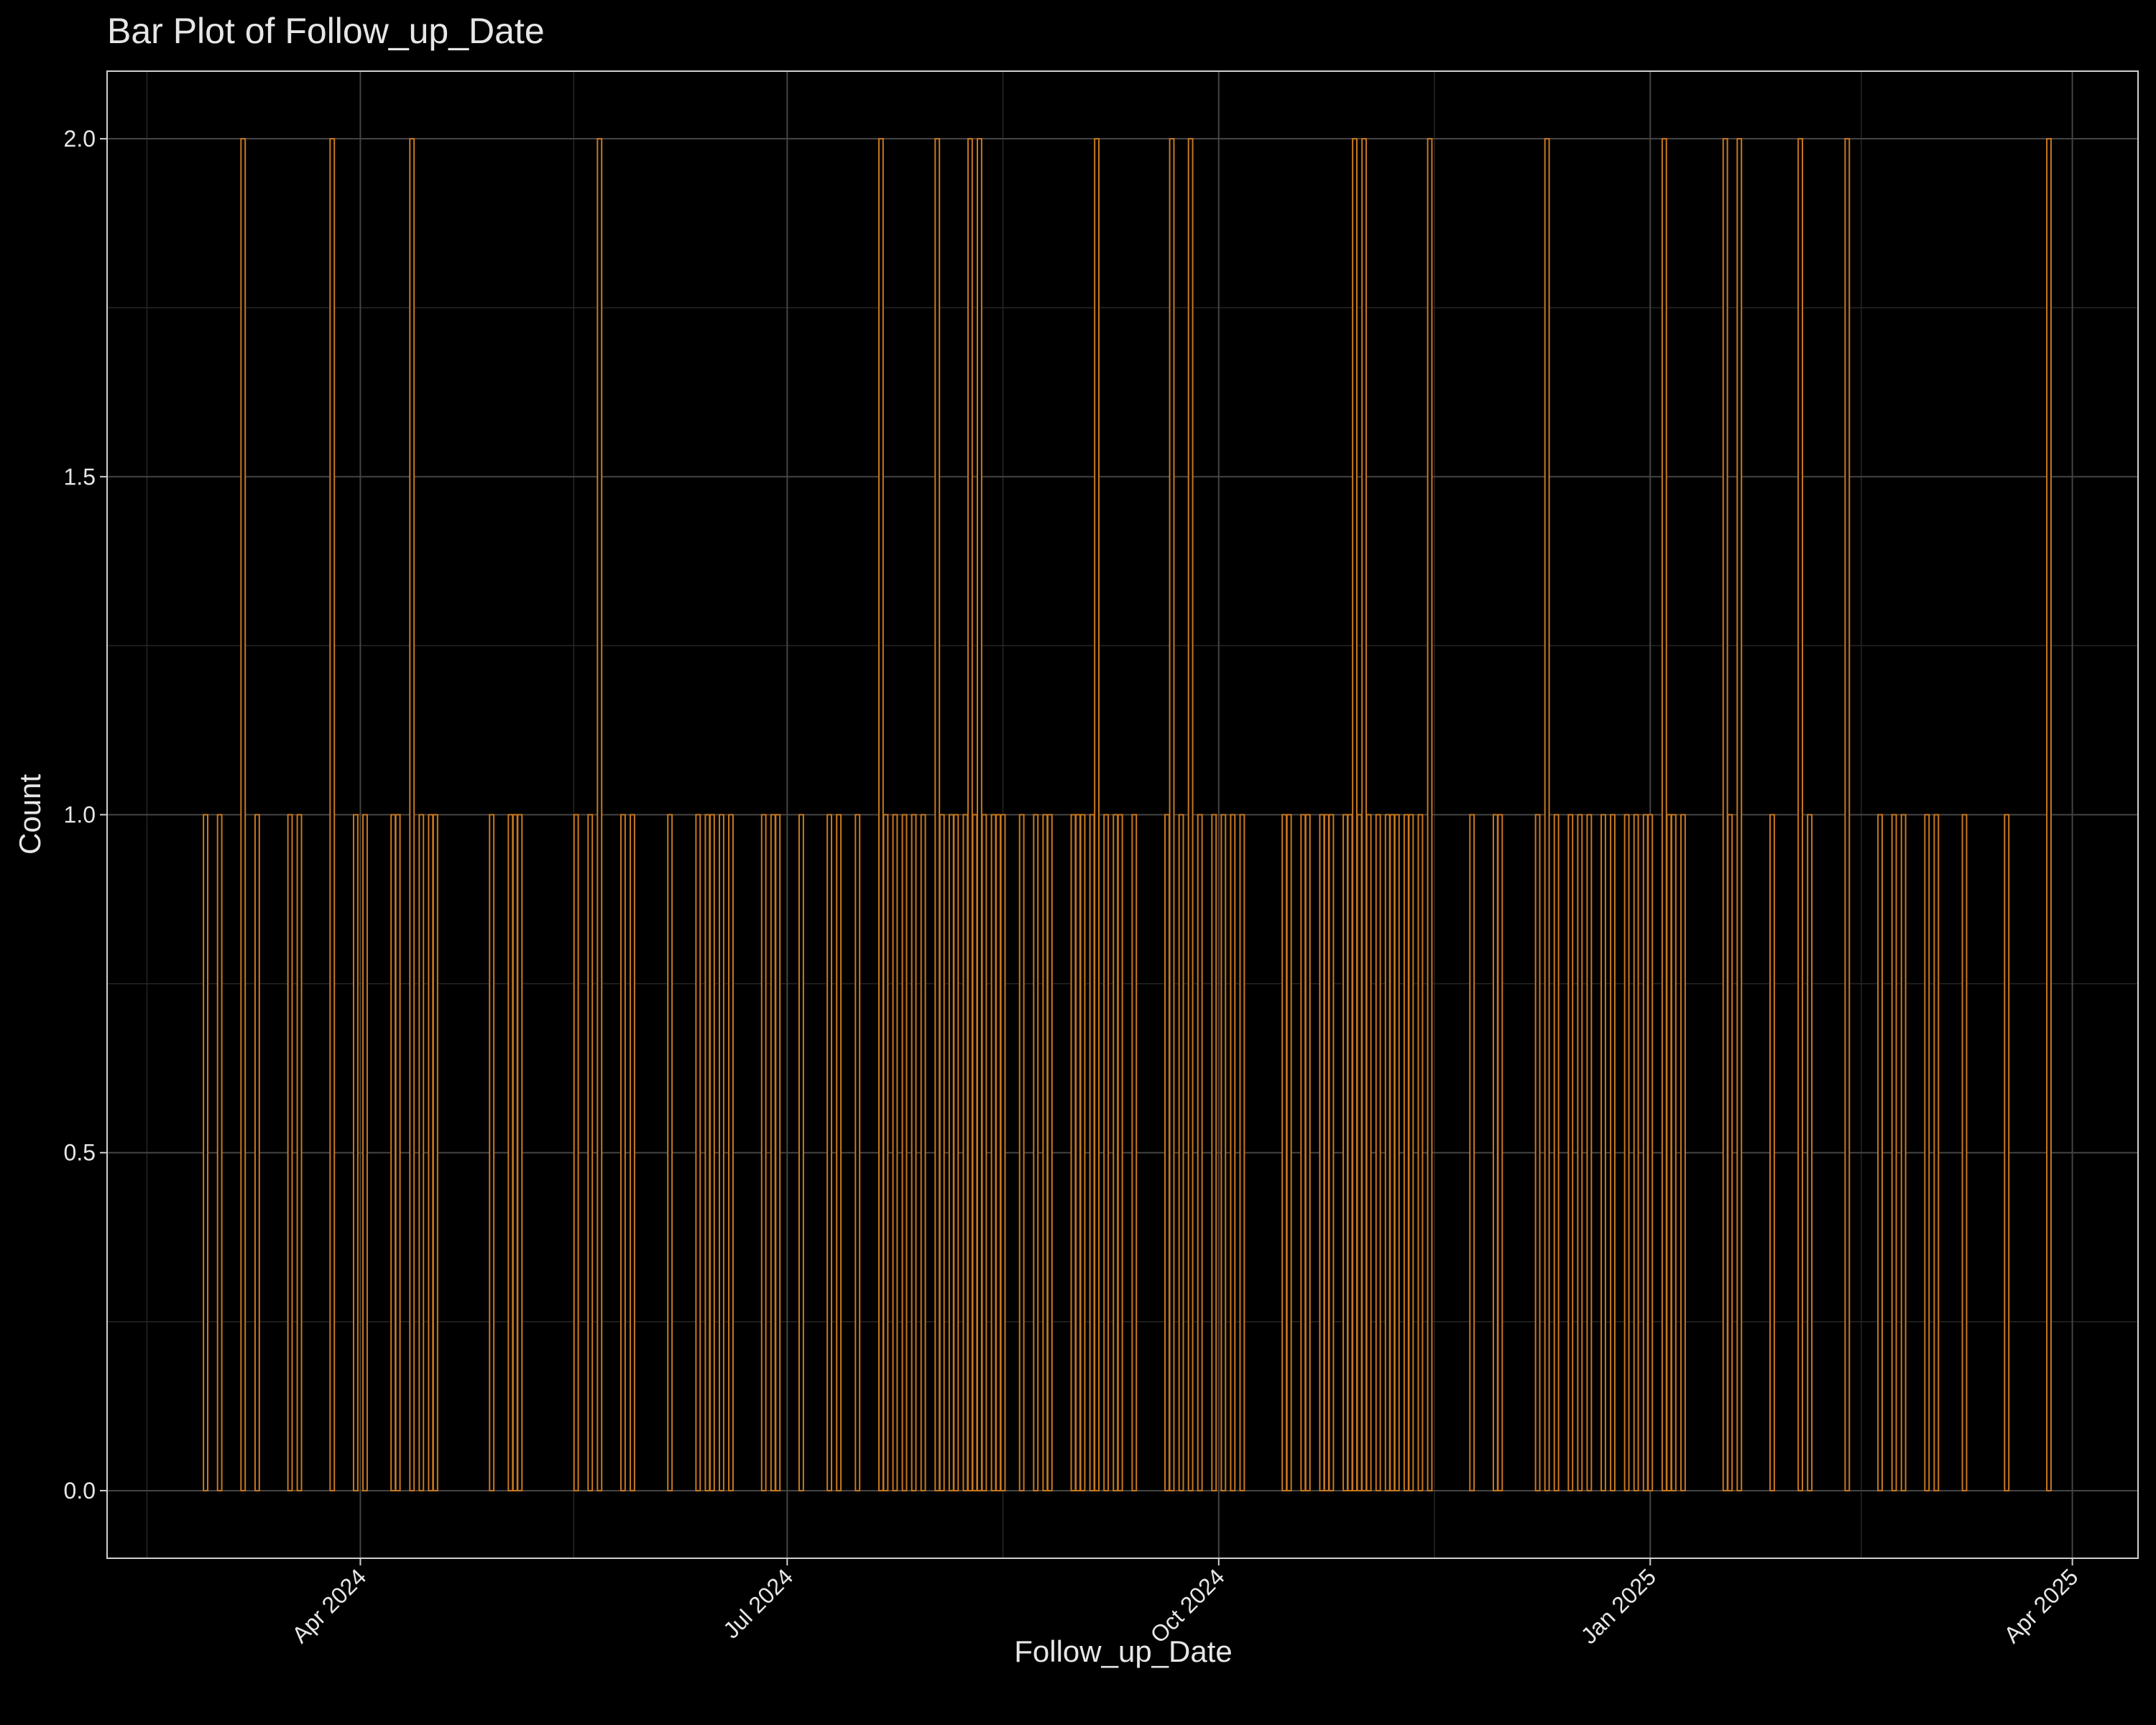 The width and height of the screenshot is (2156, 1725). Describe the element at coordinates (30, 814) in the screenshot. I see `y-axis-label: Count` at that location.